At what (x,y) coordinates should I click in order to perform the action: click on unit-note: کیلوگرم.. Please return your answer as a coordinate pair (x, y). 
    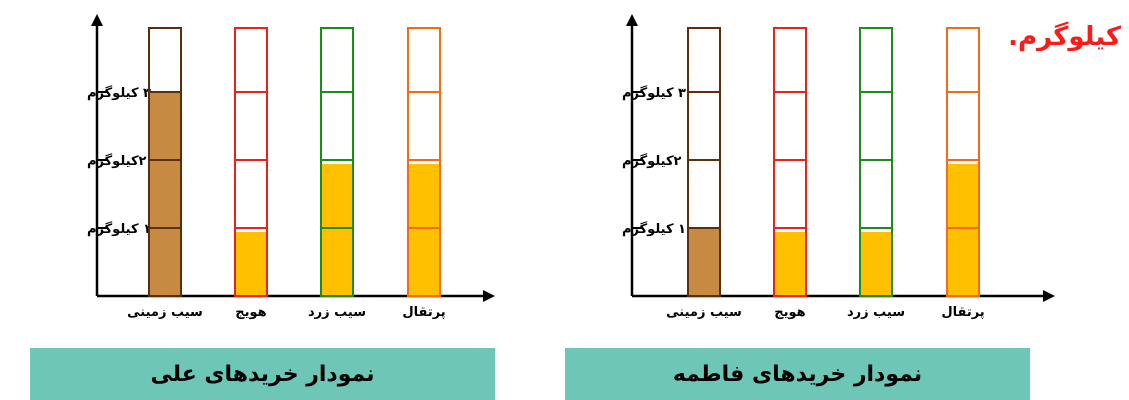
    Looking at the image, I should click on (1064, 37).